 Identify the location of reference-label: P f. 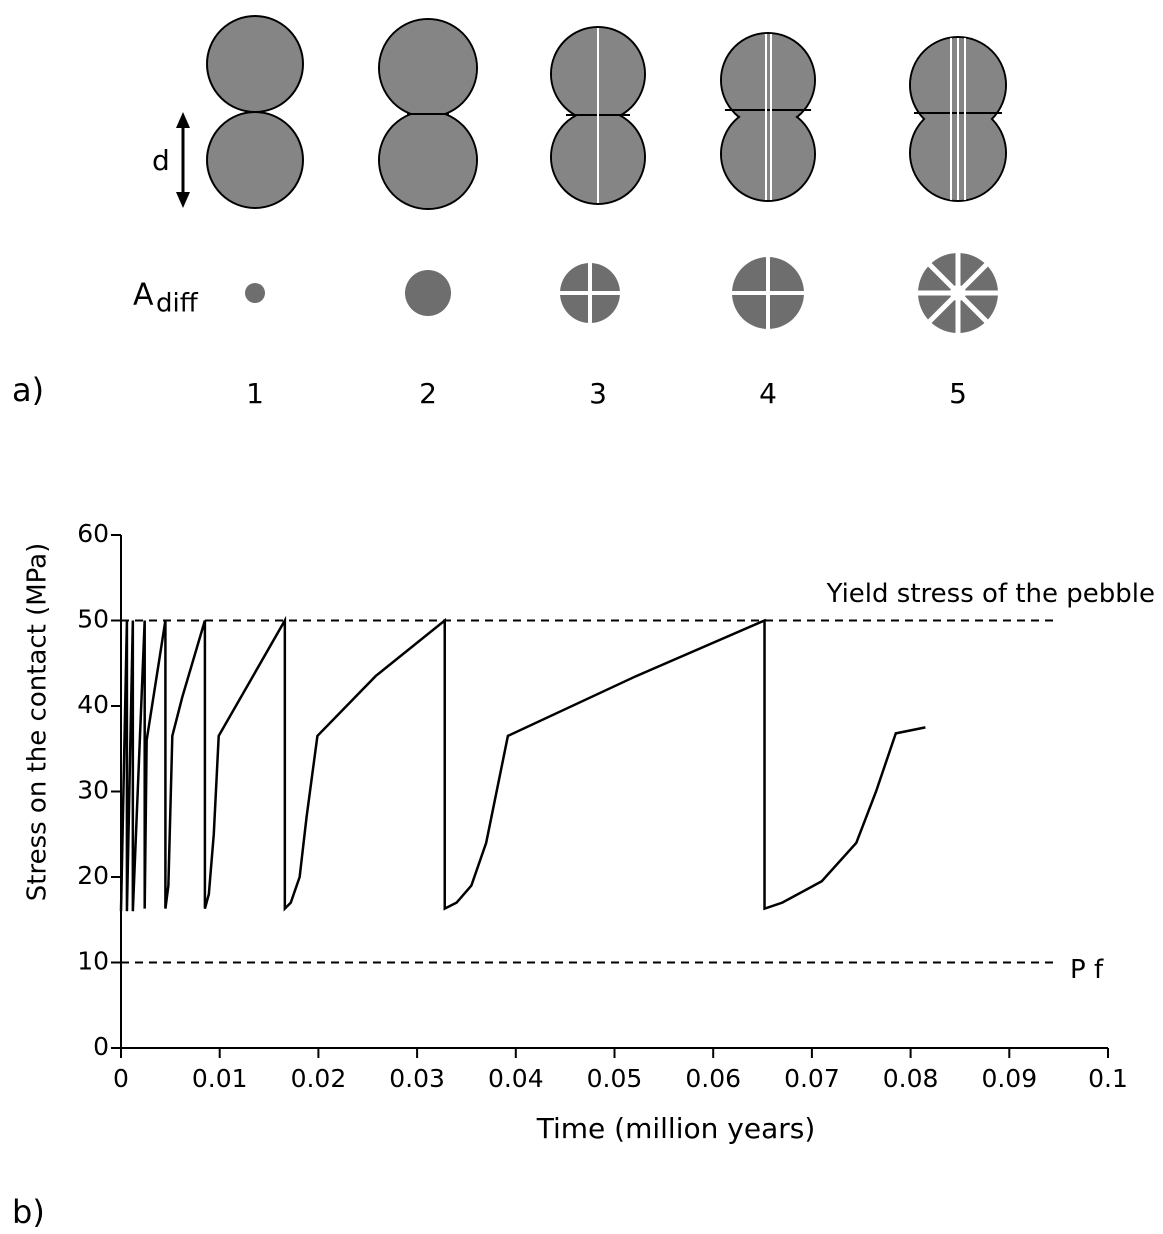
(1087, 970).